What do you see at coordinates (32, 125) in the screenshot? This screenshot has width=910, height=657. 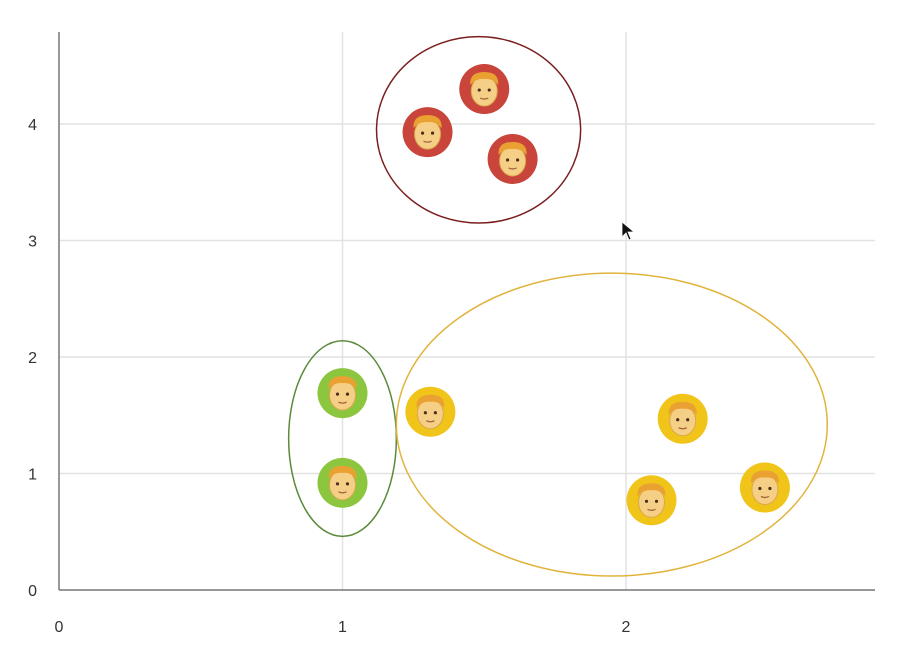 I see `y-tick-label: 4` at bounding box center [32, 125].